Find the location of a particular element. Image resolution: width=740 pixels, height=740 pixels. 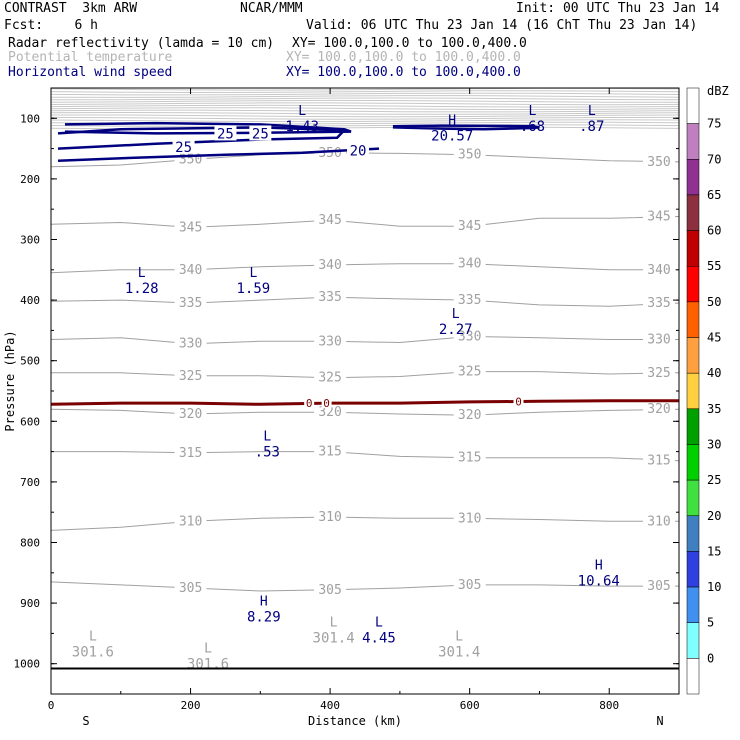

colorbar-label: 40 is located at coordinates (714, 373).